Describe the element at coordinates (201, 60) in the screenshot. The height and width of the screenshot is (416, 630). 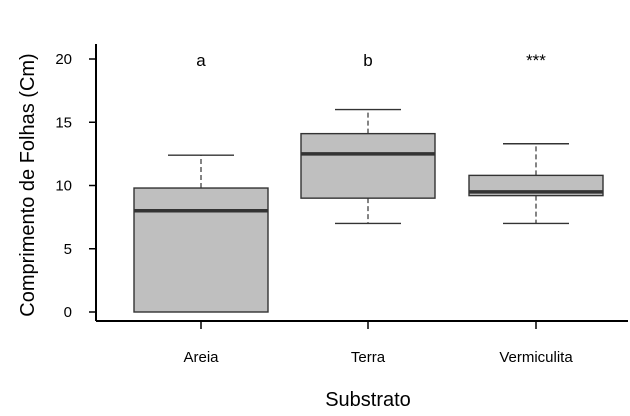
I see `annotation-areia: a` at that location.